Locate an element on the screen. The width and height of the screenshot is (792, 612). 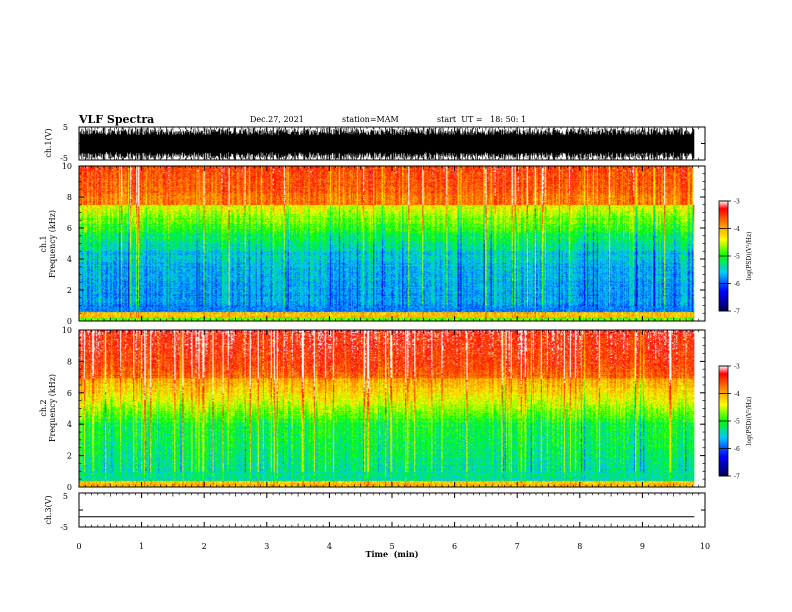
xtick-label: 5 is located at coordinates (391, 546).